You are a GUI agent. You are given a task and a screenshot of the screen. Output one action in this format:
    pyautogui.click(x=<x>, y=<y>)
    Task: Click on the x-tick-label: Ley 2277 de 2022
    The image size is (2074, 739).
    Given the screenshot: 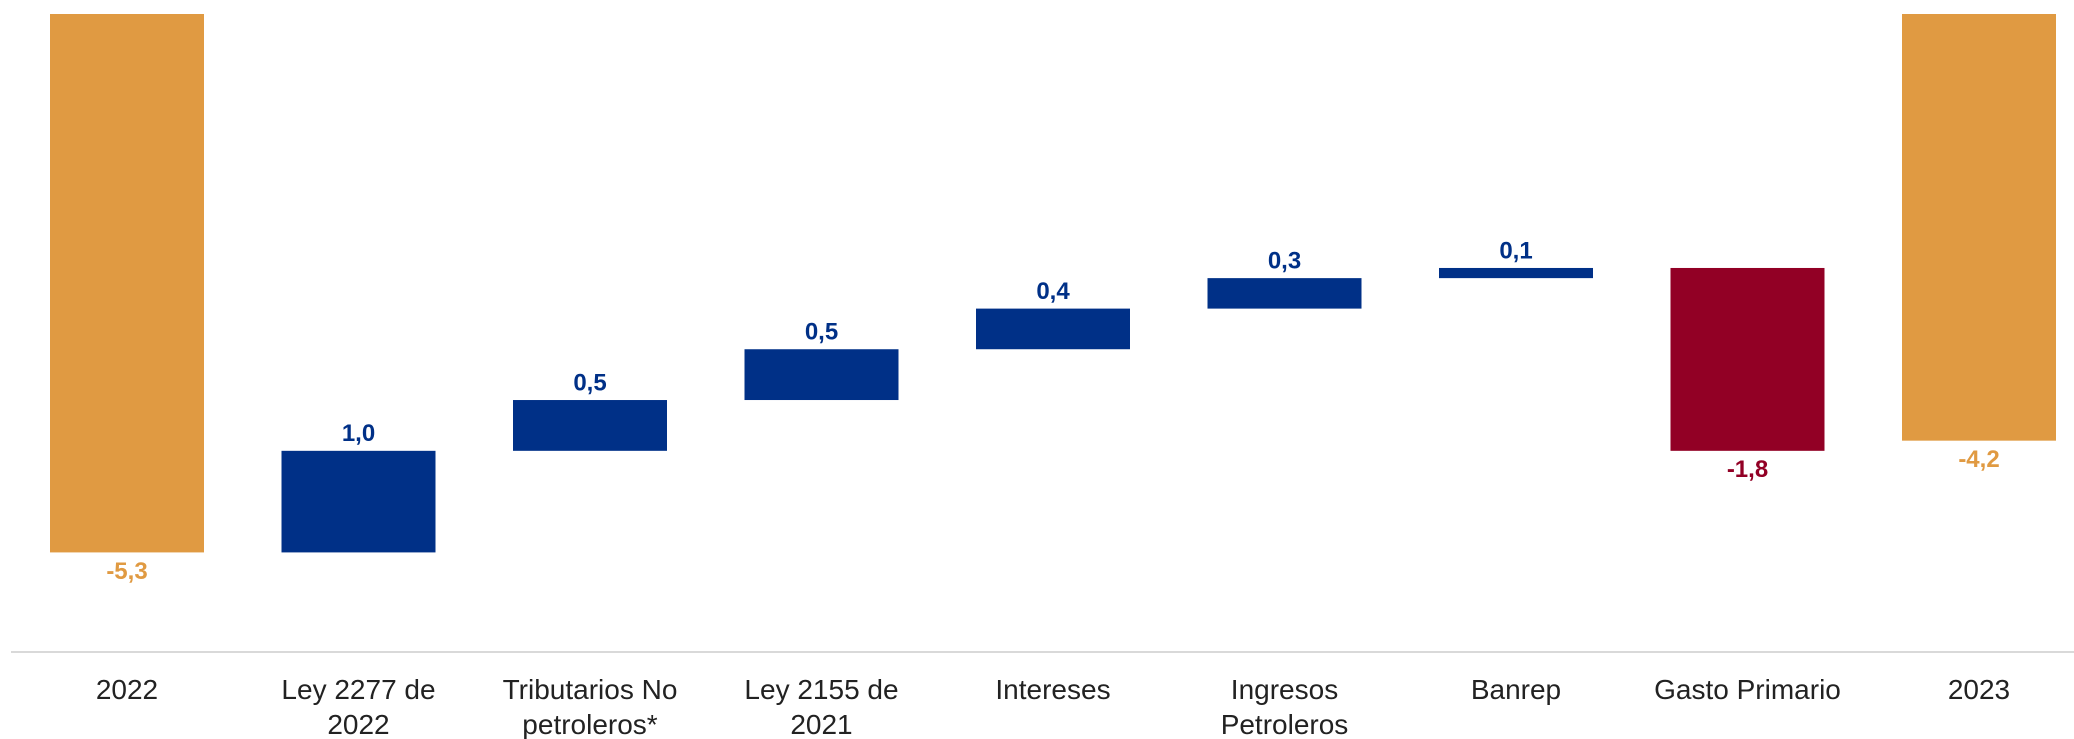 What is the action you would take?
    pyautogui.click(x=358, y=706)
    